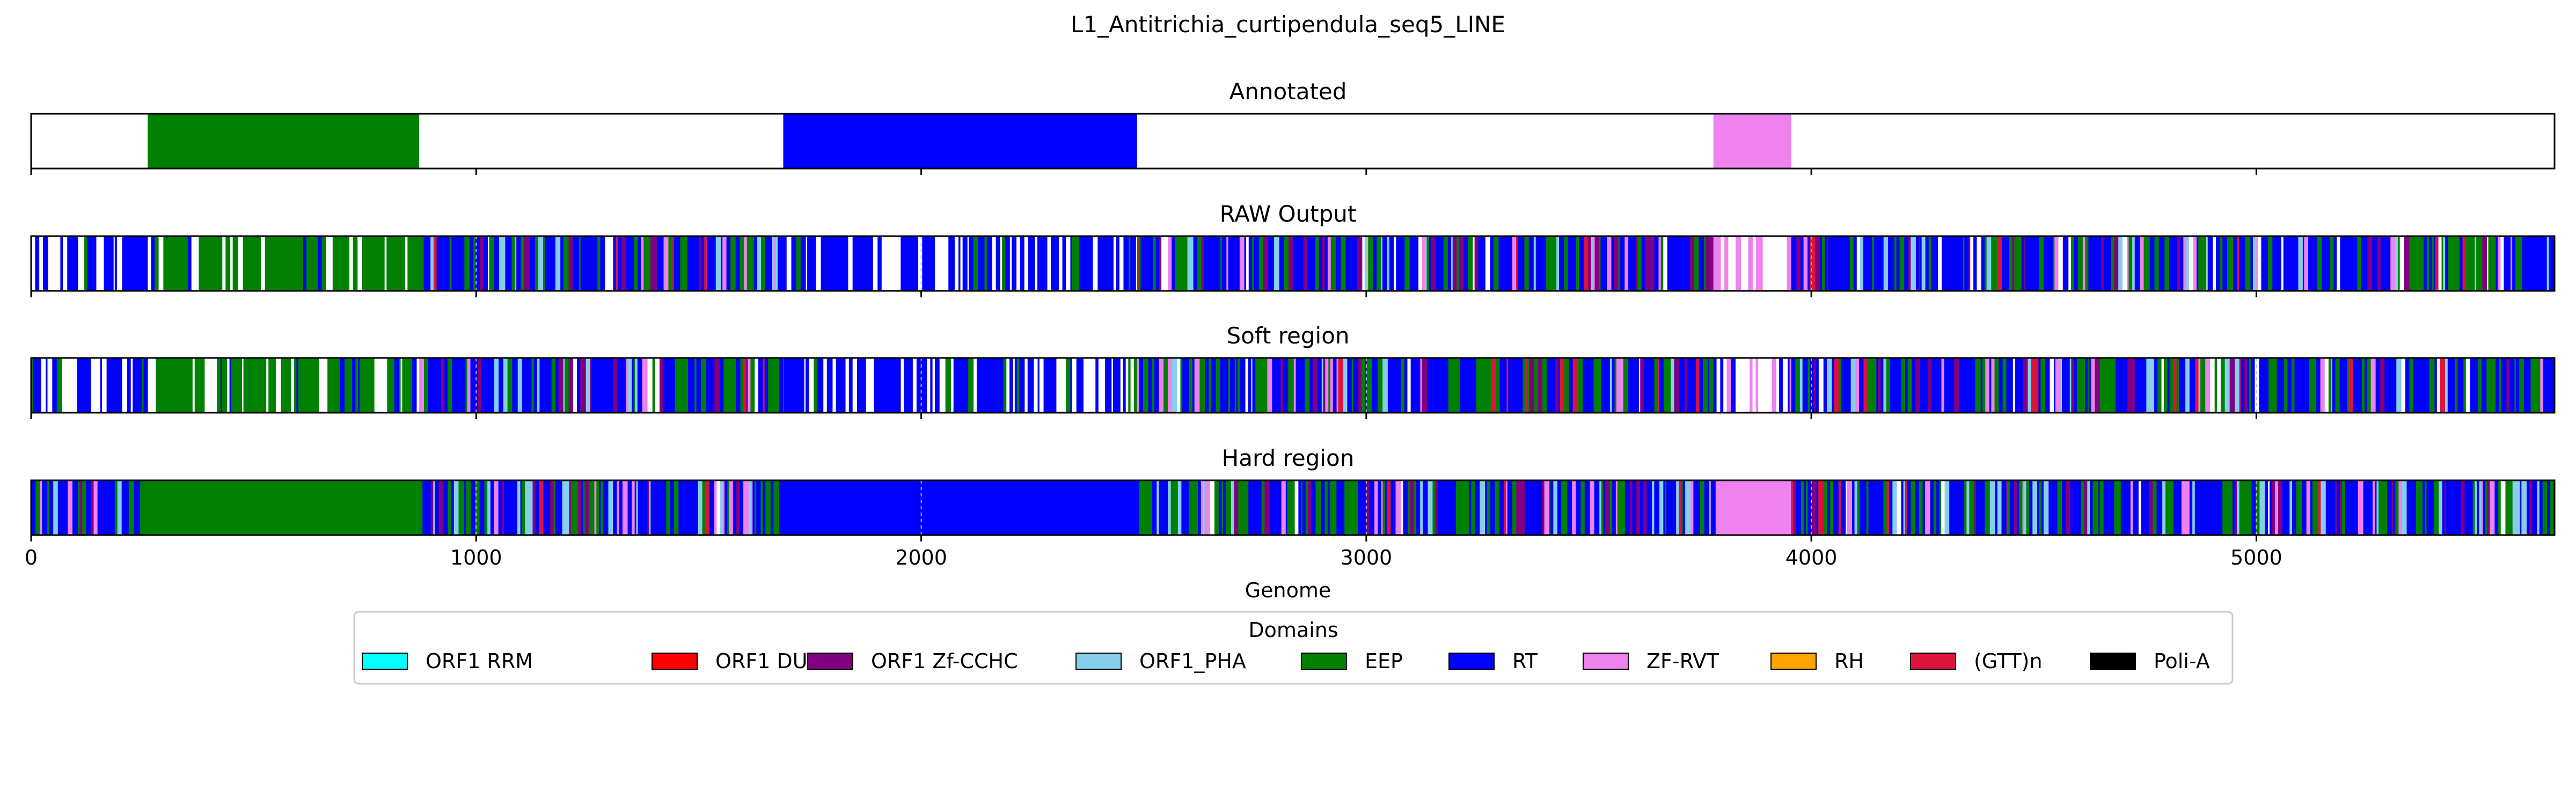 This screenshot has width=2576, height=805. What do you see at coordinates (2256, 557) in the screenshot?
I see `x-tick-label: 5000` at bounding box center [2256, 557].